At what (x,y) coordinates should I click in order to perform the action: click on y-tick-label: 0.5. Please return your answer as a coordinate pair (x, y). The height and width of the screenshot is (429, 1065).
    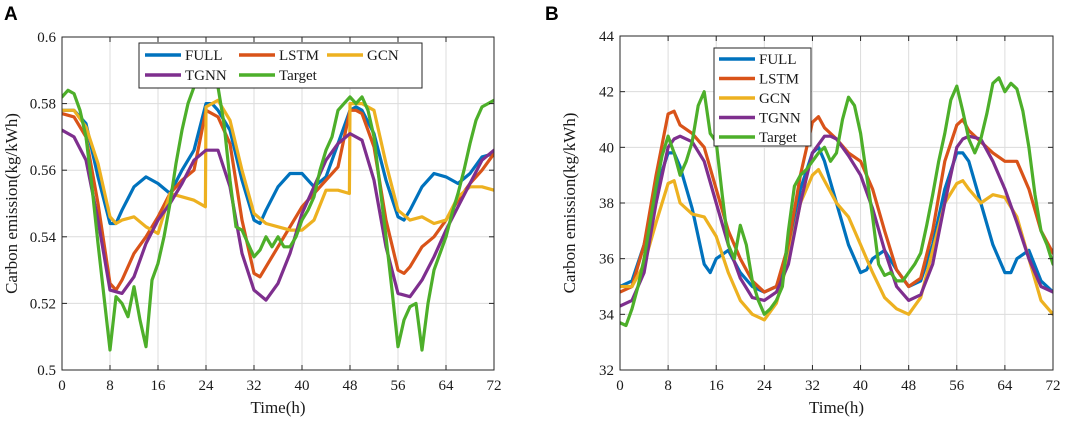
    Looking at the image, I should click on (46, 371).